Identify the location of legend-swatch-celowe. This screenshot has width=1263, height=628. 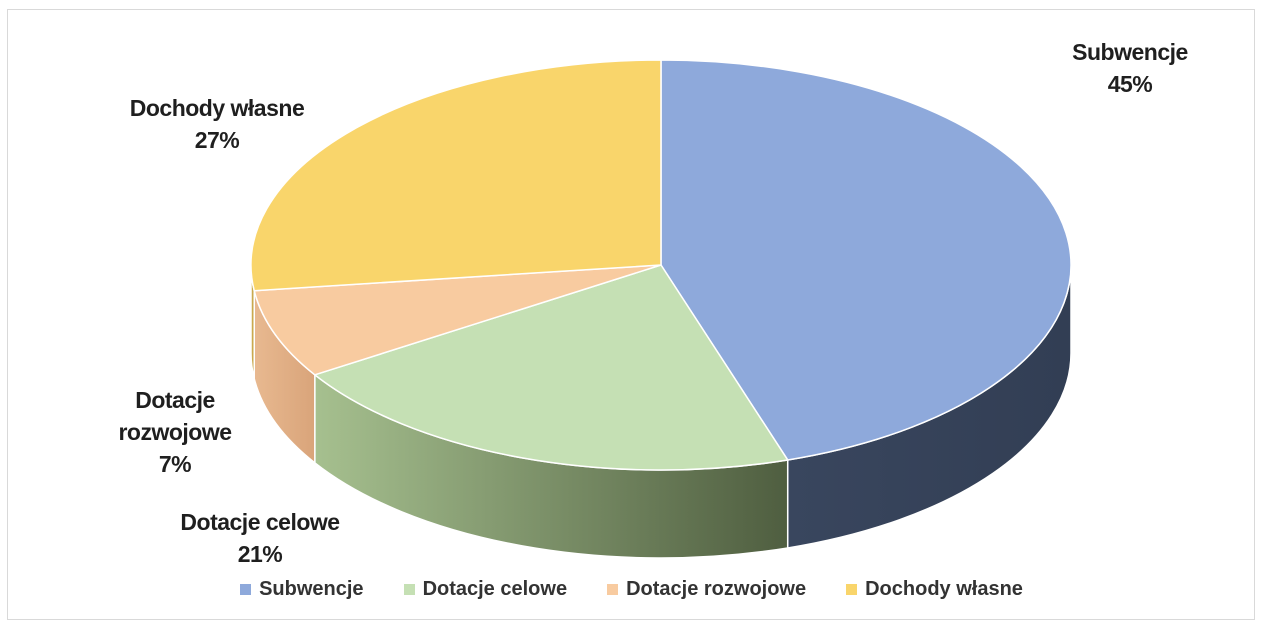
(409, 589).